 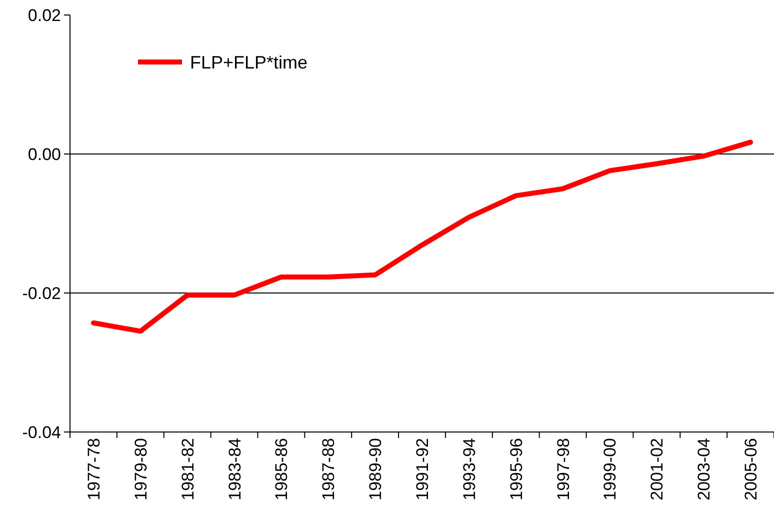 What do you see at coordinates (41, 293) in the screenshot?
I see `y-tick-label: -0.02` at bounding box center [41, 293].